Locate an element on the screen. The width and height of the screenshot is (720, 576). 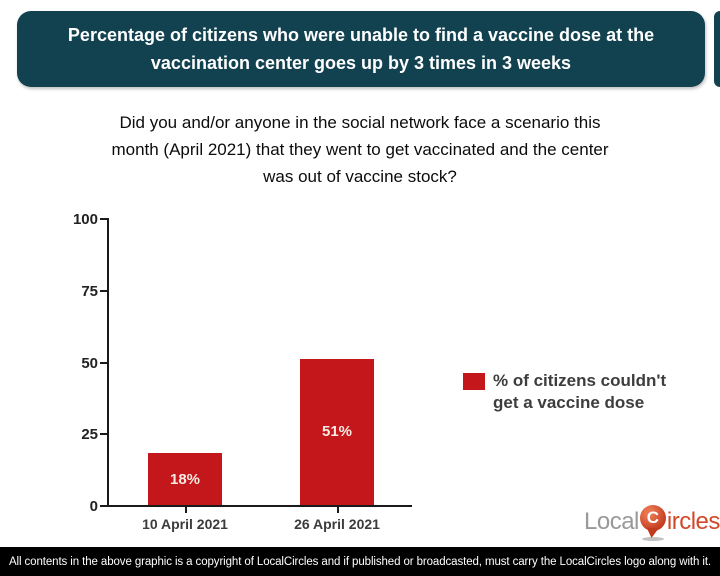
x-axis is located at coordinates (256, 506).